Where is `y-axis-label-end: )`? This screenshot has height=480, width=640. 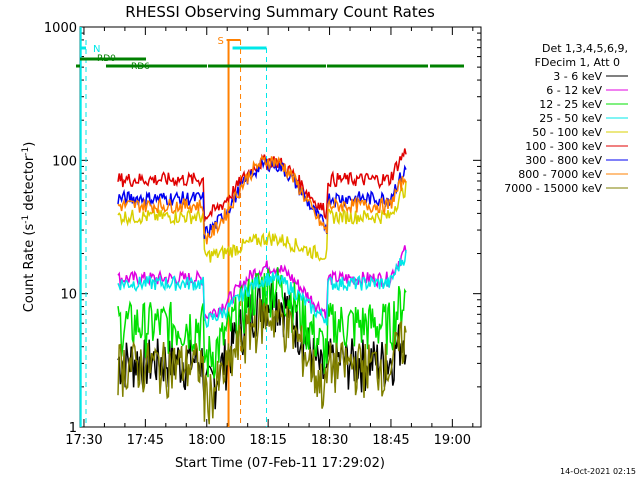
y-axis-label-end: ) is located at coordinates (29, 144).